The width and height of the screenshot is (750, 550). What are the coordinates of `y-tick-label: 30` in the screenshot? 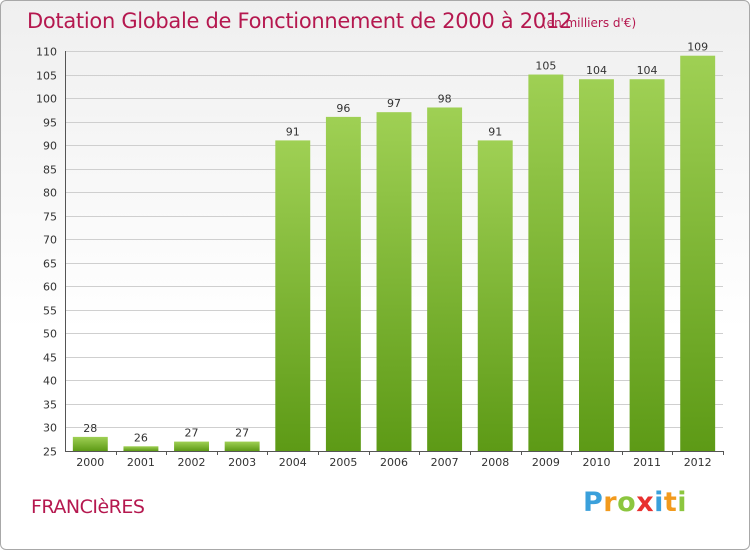 It's located at (50, 428).